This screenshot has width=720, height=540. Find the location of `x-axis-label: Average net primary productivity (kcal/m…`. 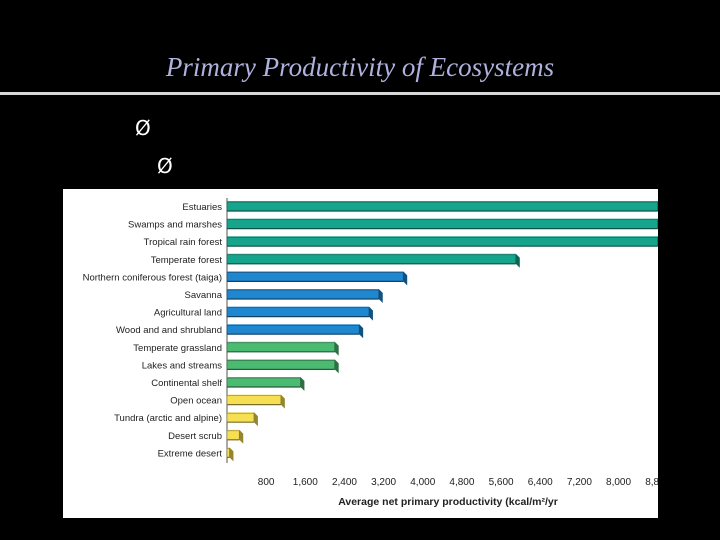

x-axis-label: Average net primary productivity (kcal/m… is located at coordinates (448, 502).